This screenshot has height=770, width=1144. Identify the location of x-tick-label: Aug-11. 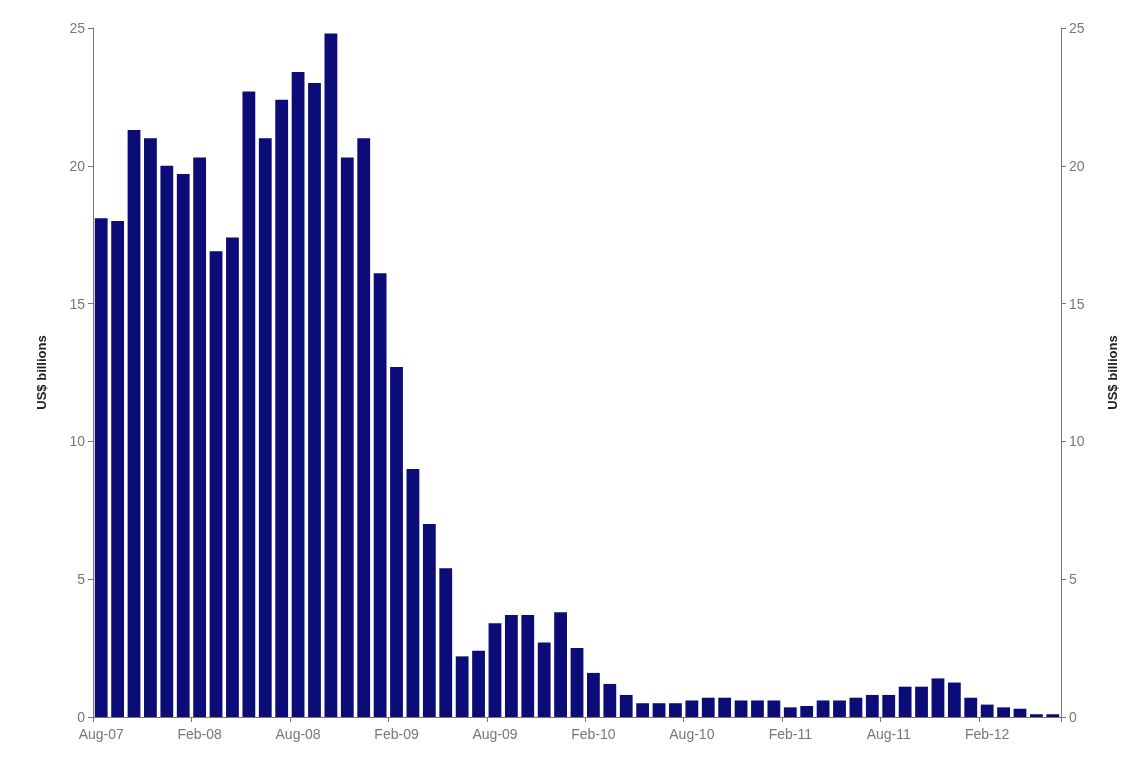
(888, 734).